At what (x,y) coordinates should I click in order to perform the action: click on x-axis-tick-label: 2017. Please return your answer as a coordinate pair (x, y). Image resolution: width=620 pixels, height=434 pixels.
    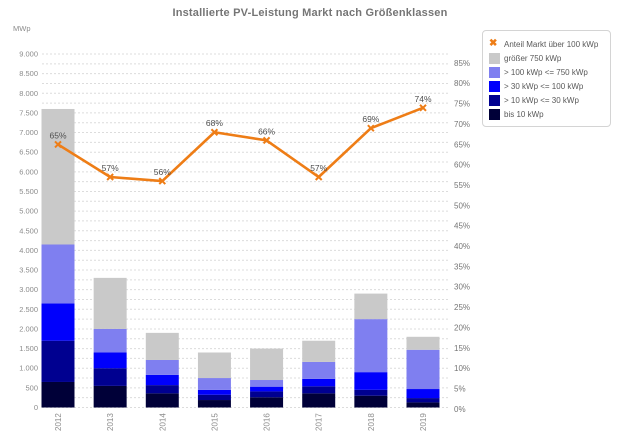
    Looking at the image, I should click on (319, 422).